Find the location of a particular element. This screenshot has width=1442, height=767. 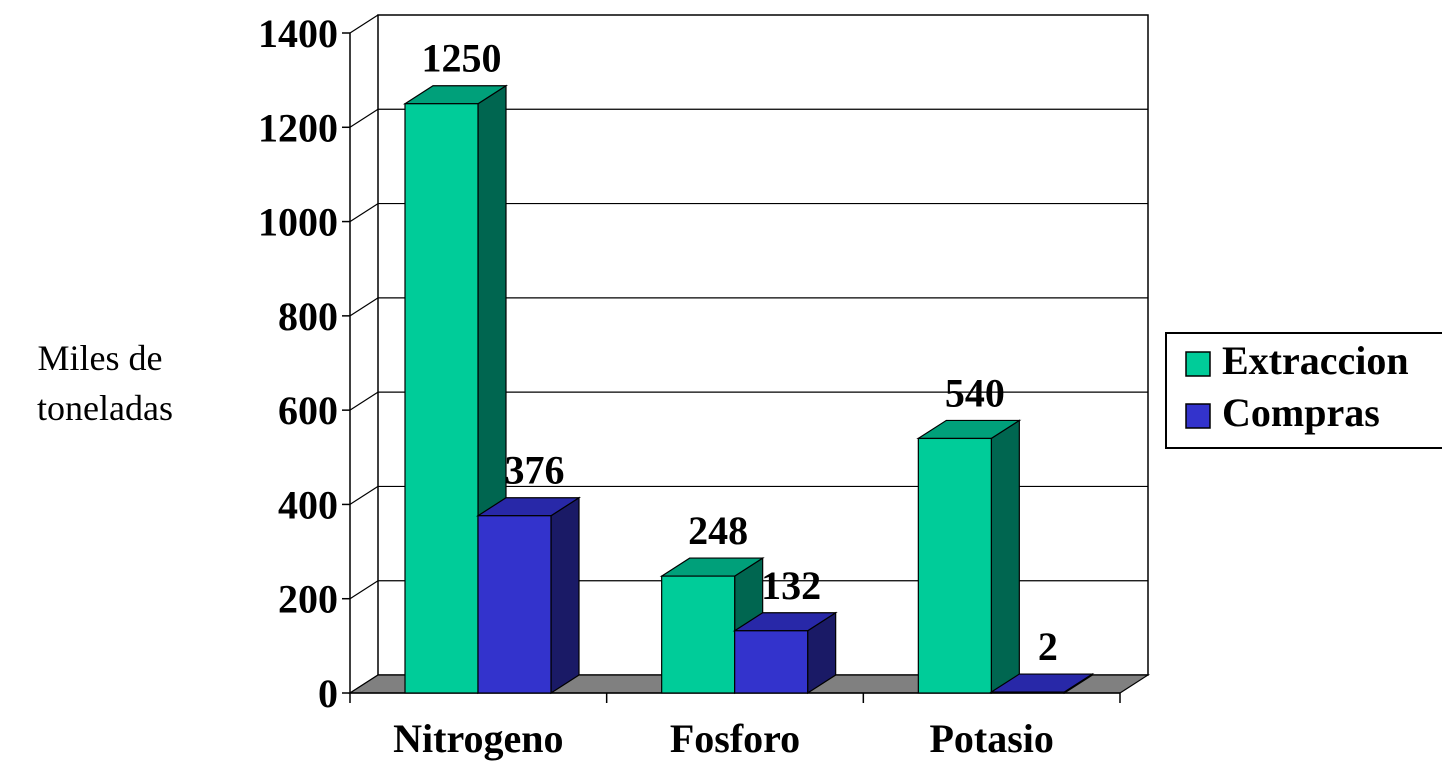

y-tick-label-200: 200 is located at coordinates (308, 599).